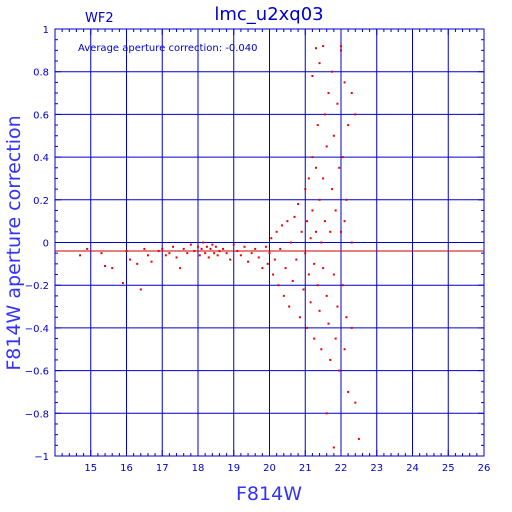  Describe the element at coordinates (37, 414) in the screenshot. I see `y-tick-label: −0.8` at that location.